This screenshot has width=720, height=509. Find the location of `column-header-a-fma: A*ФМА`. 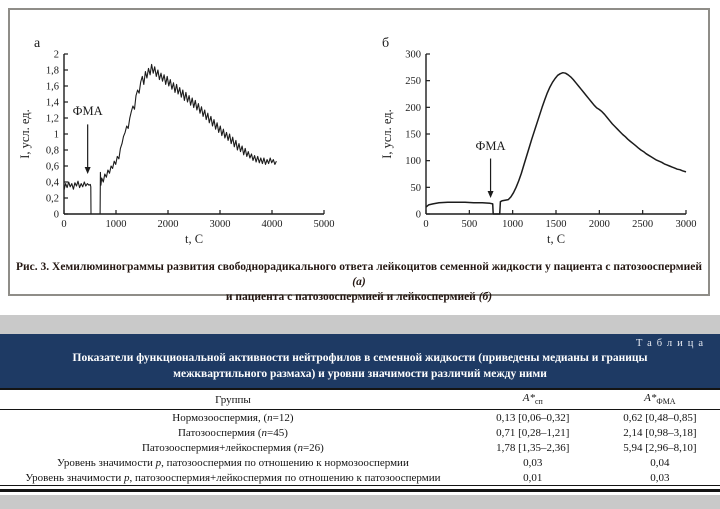

column-header-a-fma: A*ФМА is located at coordinates (659, 399).